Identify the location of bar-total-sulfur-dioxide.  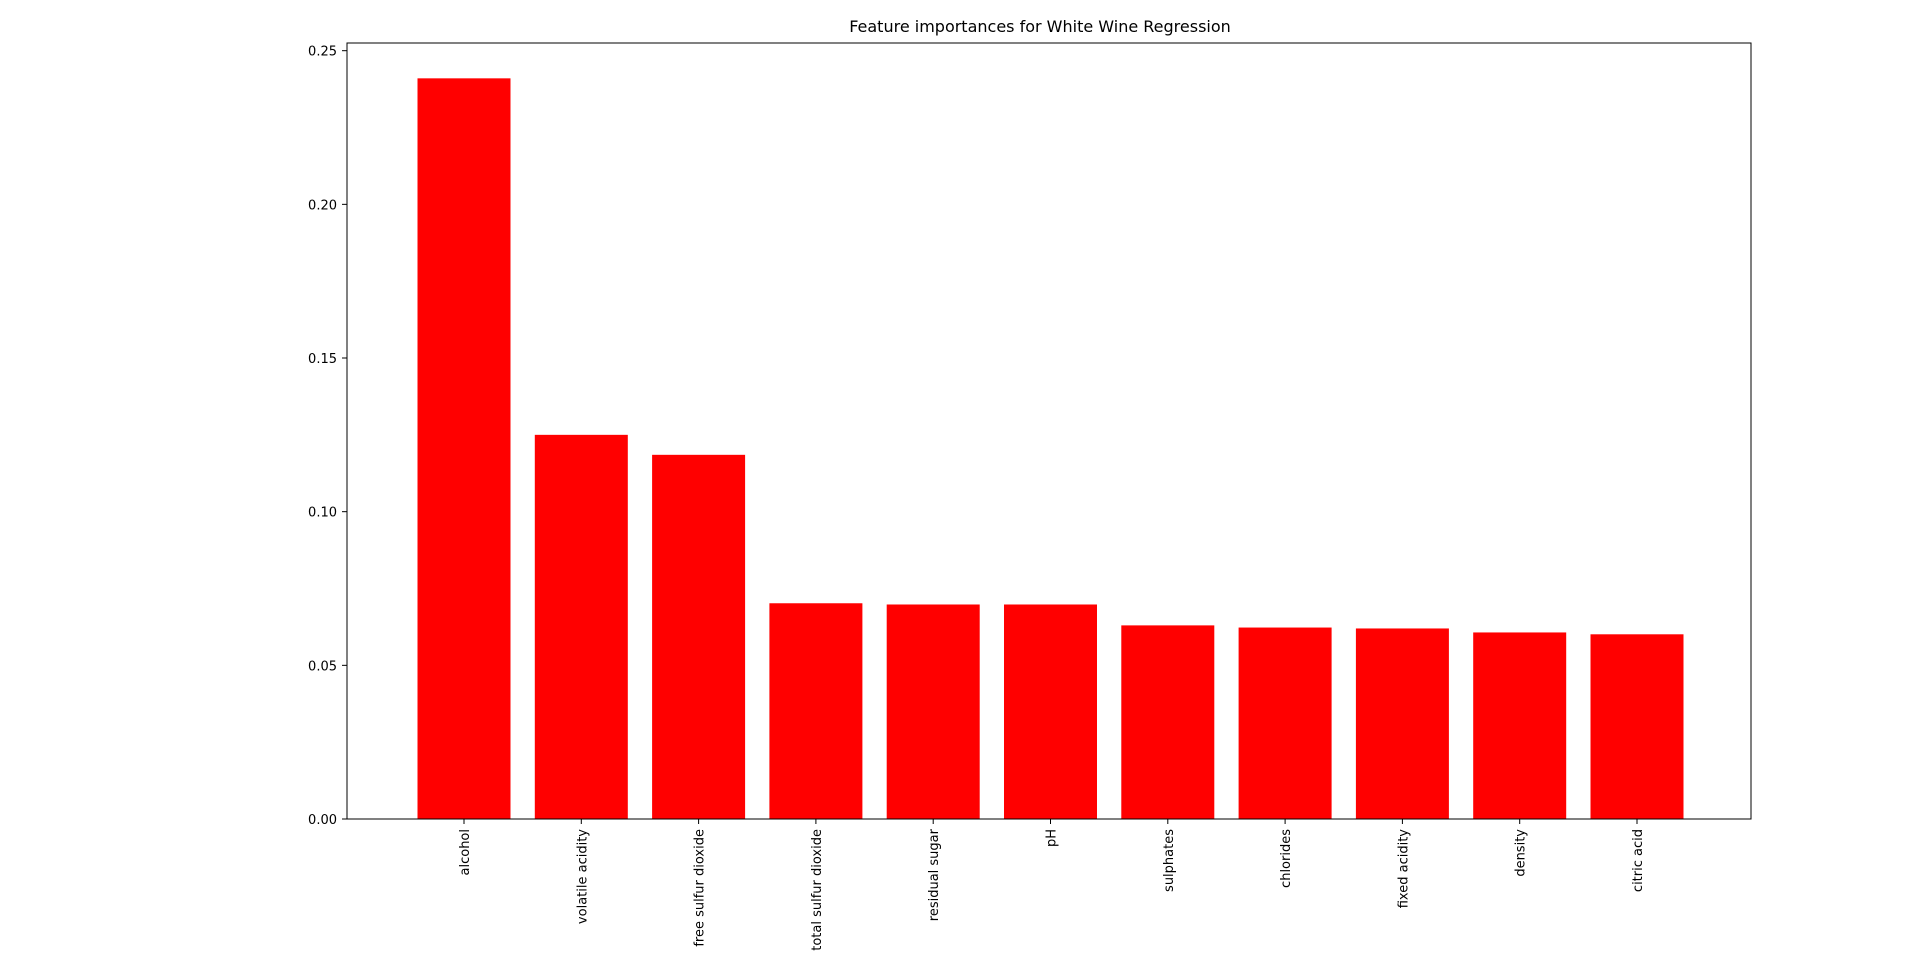
(816, 711).